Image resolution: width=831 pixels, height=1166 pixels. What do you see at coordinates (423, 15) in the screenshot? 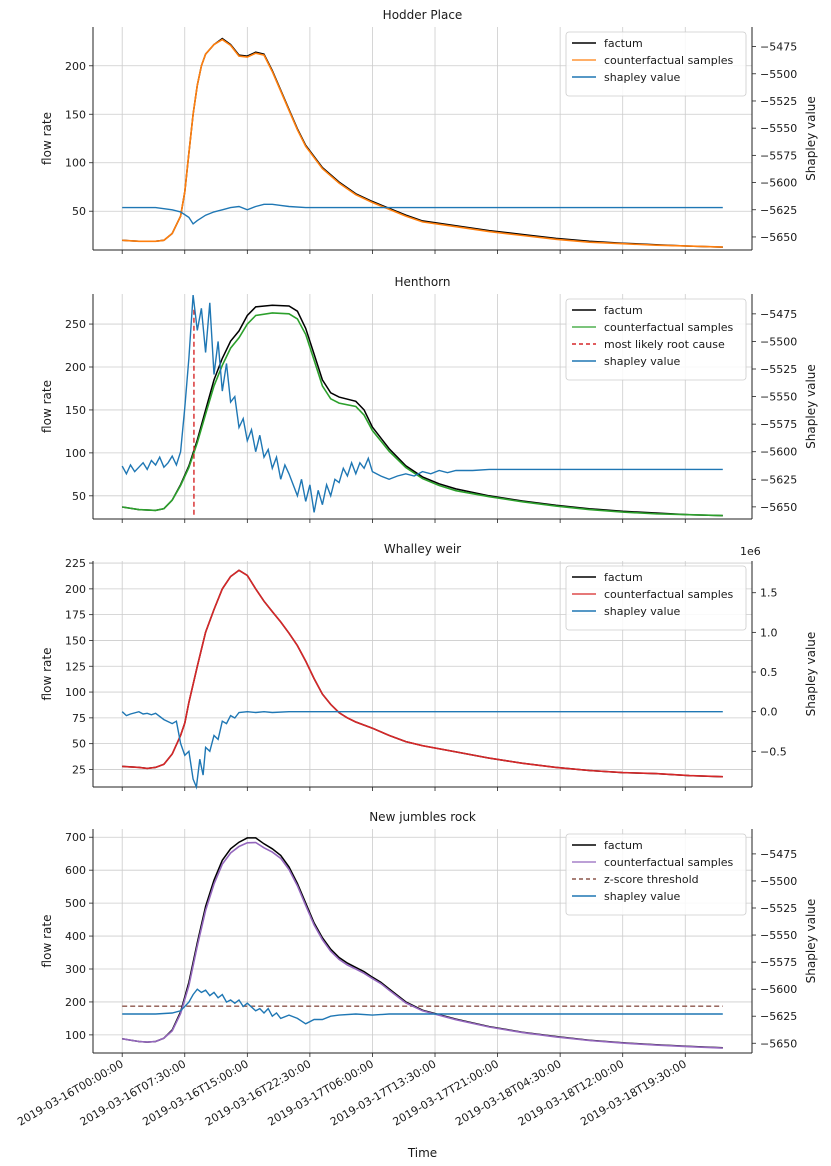
I see `chart-title: Hodder Place` at bounding box center [423, 15].